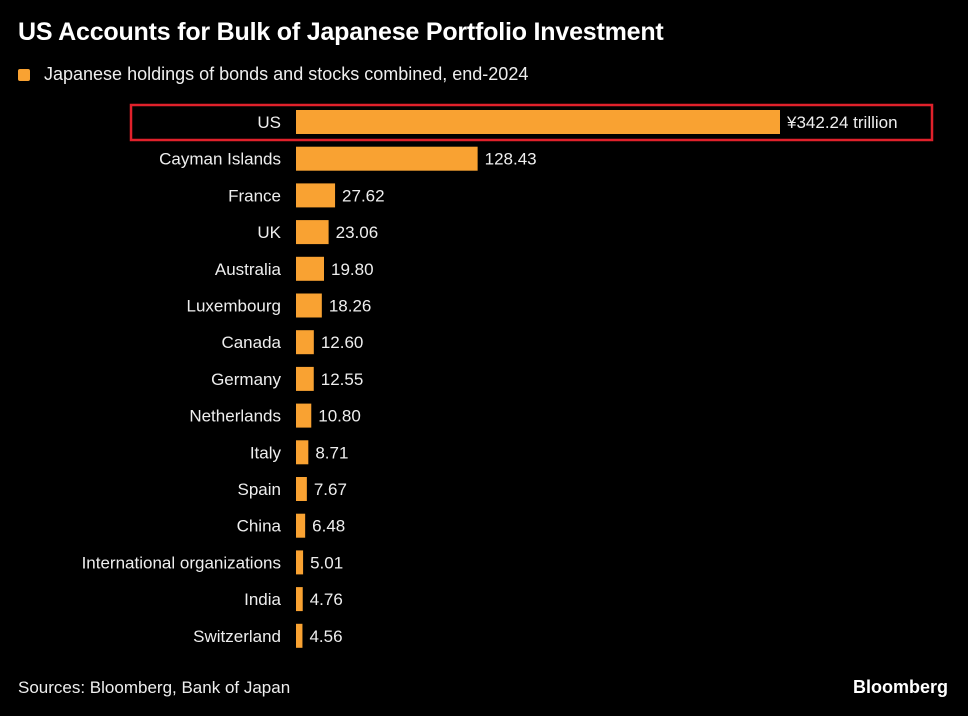 The image size is (968, 716). Describe the element at coordinates (309, 305) in the screenshot. I see `bar-luxembourg` at that location.